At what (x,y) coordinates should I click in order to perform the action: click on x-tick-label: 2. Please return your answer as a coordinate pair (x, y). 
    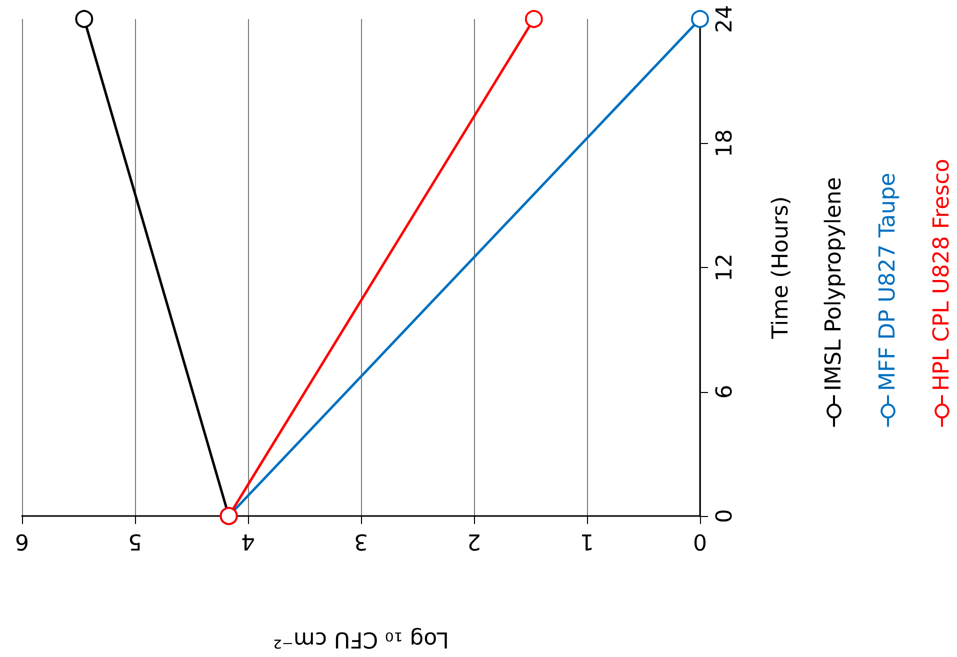
    Looking at the image, I should click on (474, 541).